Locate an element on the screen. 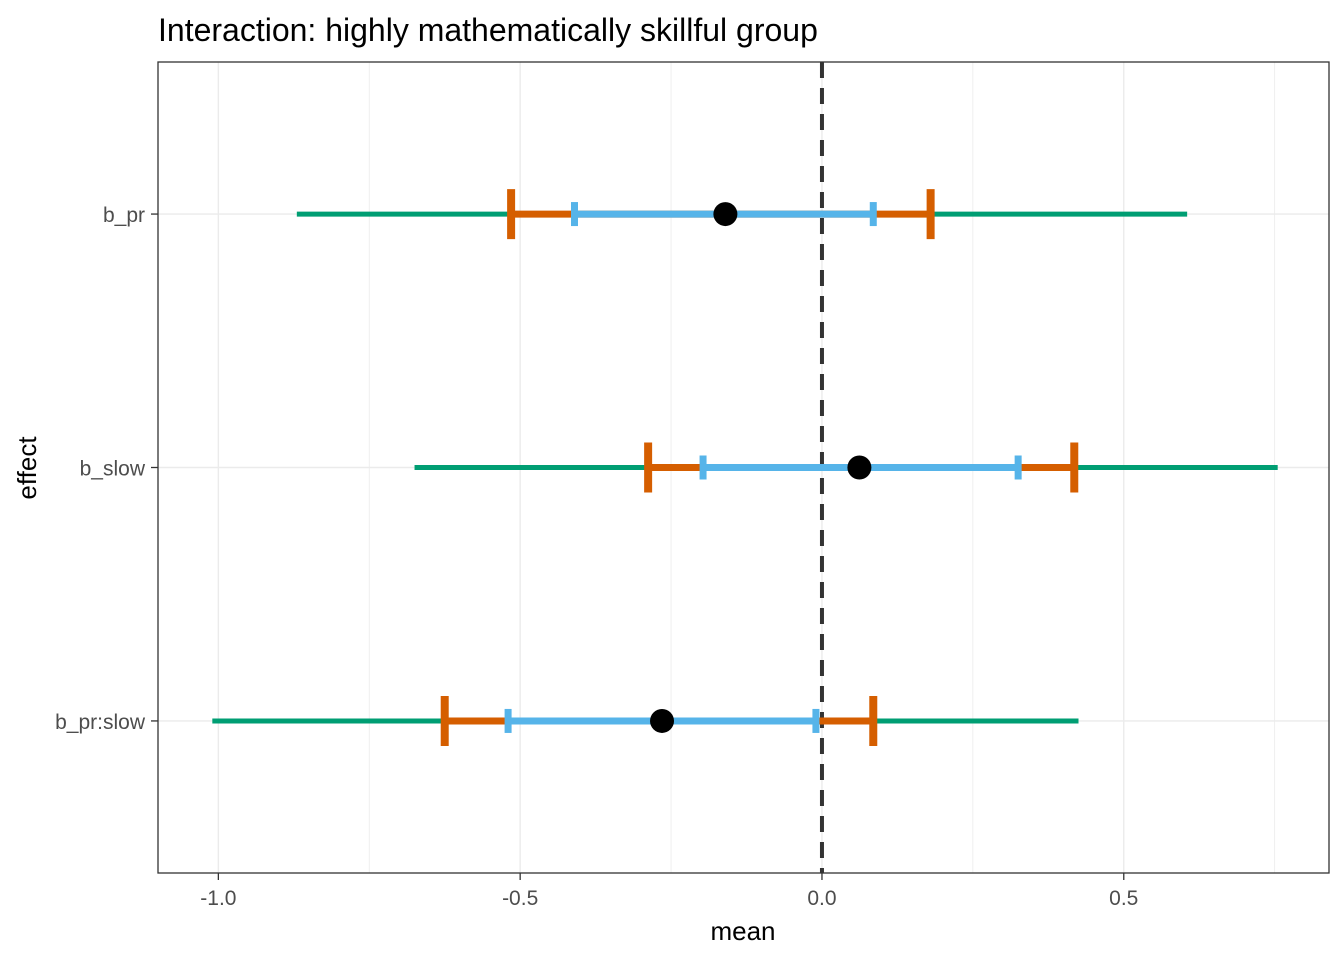 The height and width of the screenshot is (960, 1344). x-tick-label: -0.5 is located at coordinates (520, 898).